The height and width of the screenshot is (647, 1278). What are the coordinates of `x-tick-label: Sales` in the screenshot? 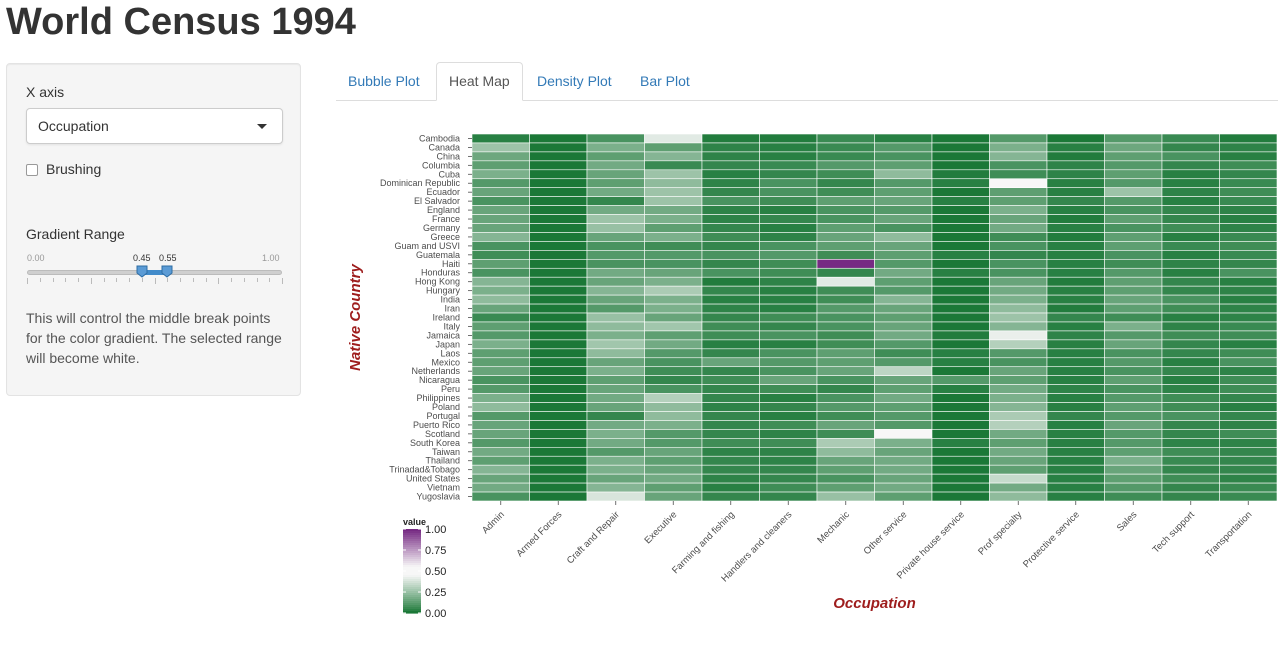 It's located at (1127, 521).